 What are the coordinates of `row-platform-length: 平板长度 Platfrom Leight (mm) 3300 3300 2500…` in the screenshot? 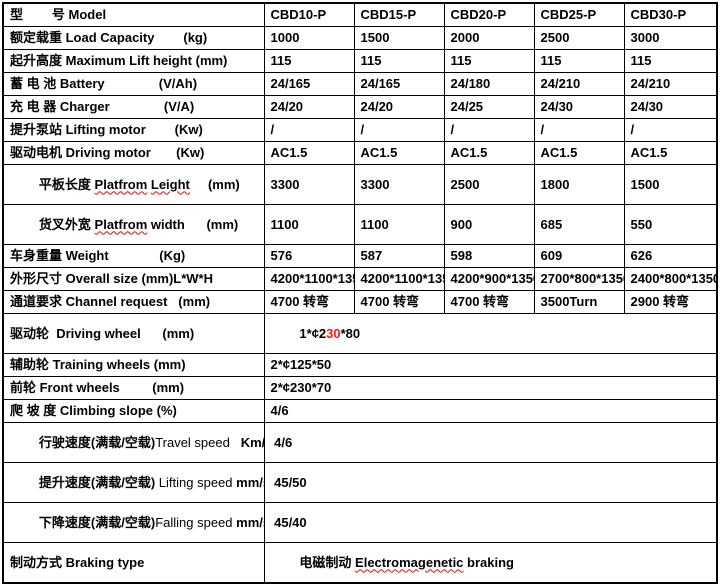 It's located at (360, 184).